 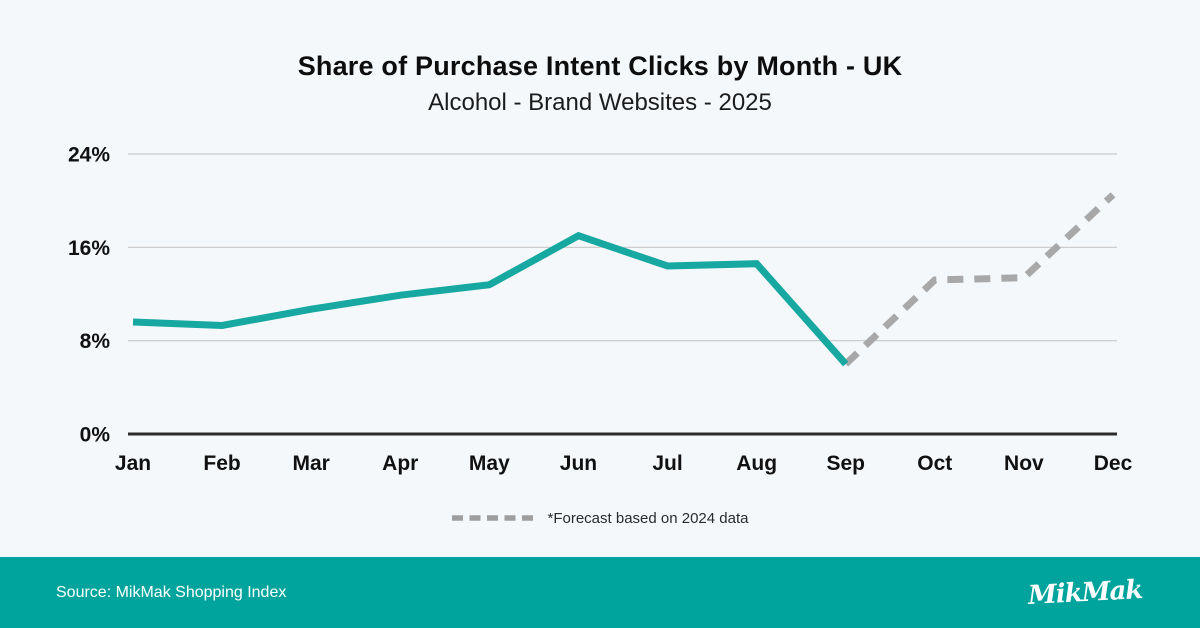 What do you see at coordinates (979, 279) in the screenshot?
I see `forecast-line-series` at bounding box center [979, 279].